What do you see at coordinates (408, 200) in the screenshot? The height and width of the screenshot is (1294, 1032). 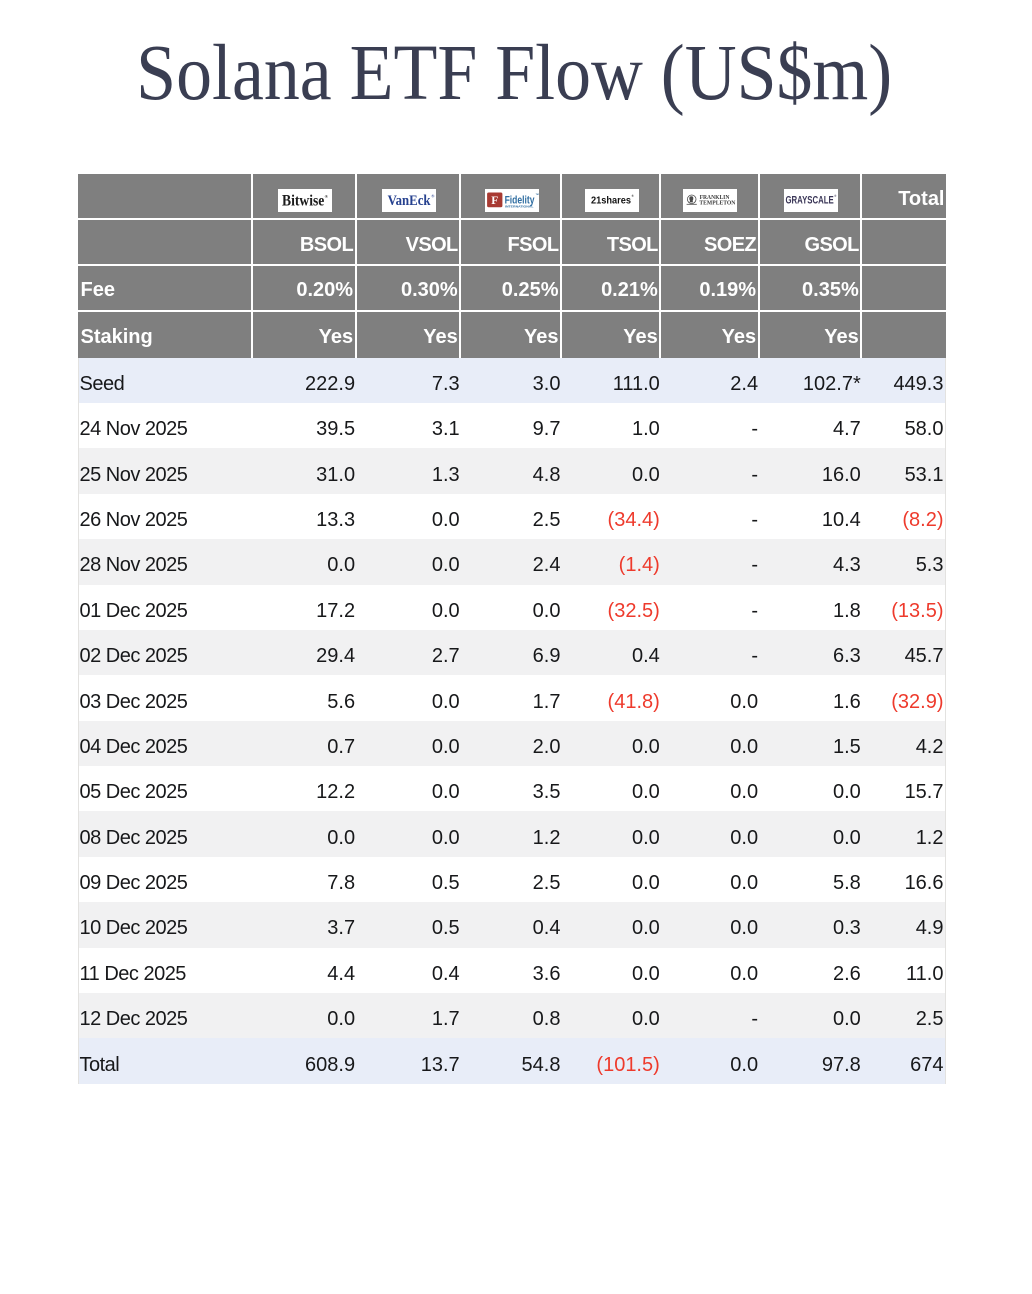 I see `svg-text: VanEck` at bounding box center [408, 200].